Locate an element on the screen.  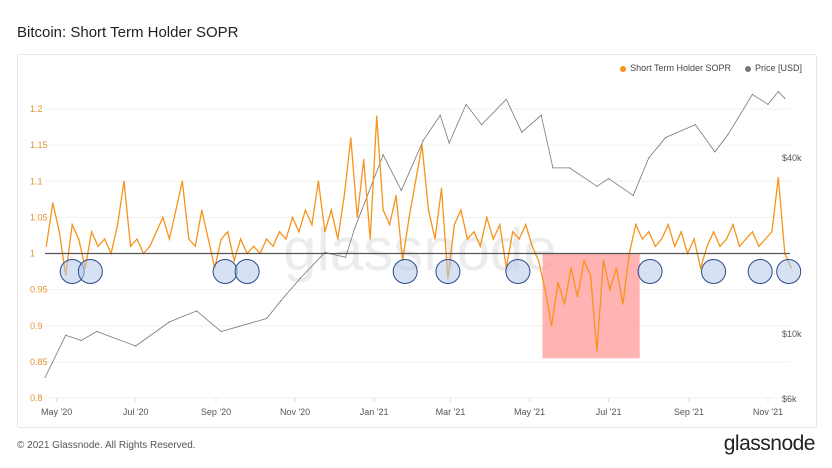
x-tick-label: May '21 is located at coordinates (529, 412).